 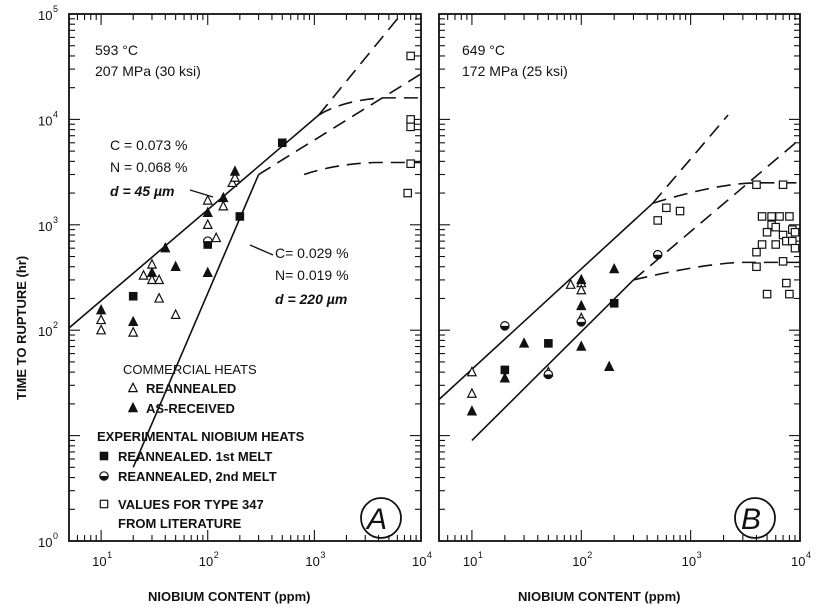 I want to click on x-tick-label-a-1: 10, so click(x=206, y=561).